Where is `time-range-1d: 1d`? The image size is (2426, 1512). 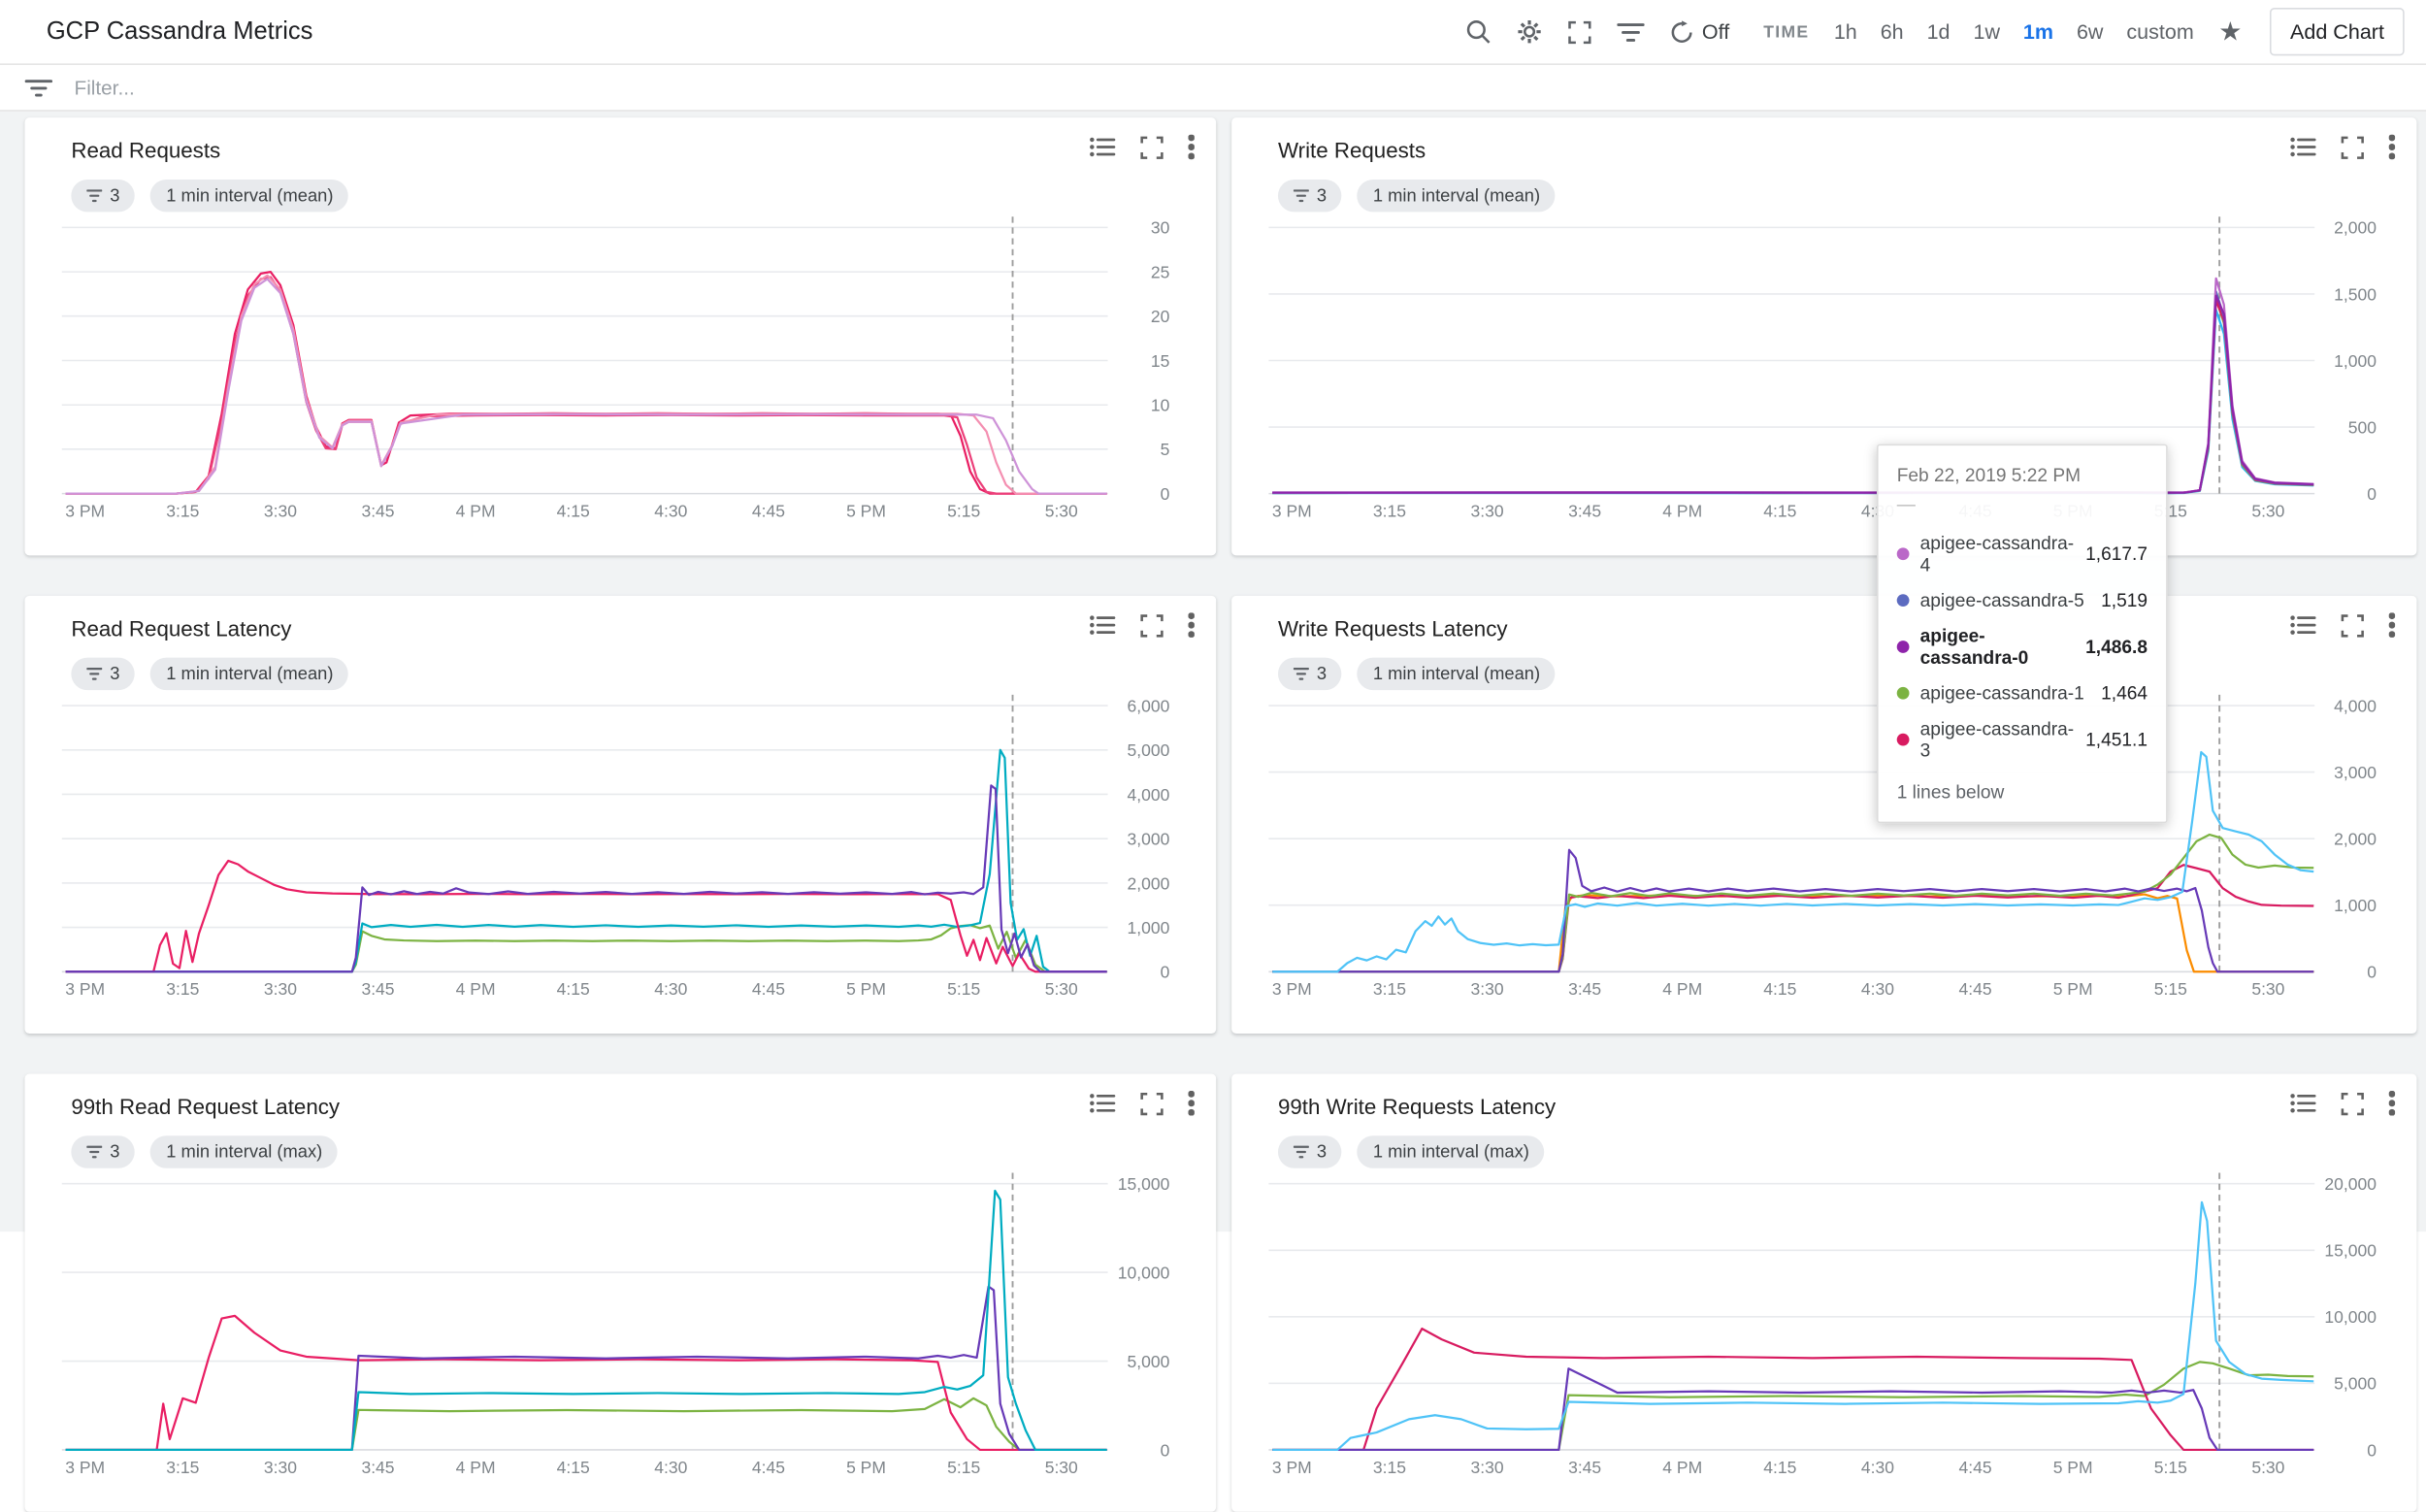
time-range-1d: 1d is located at coordinates (1938, 32).